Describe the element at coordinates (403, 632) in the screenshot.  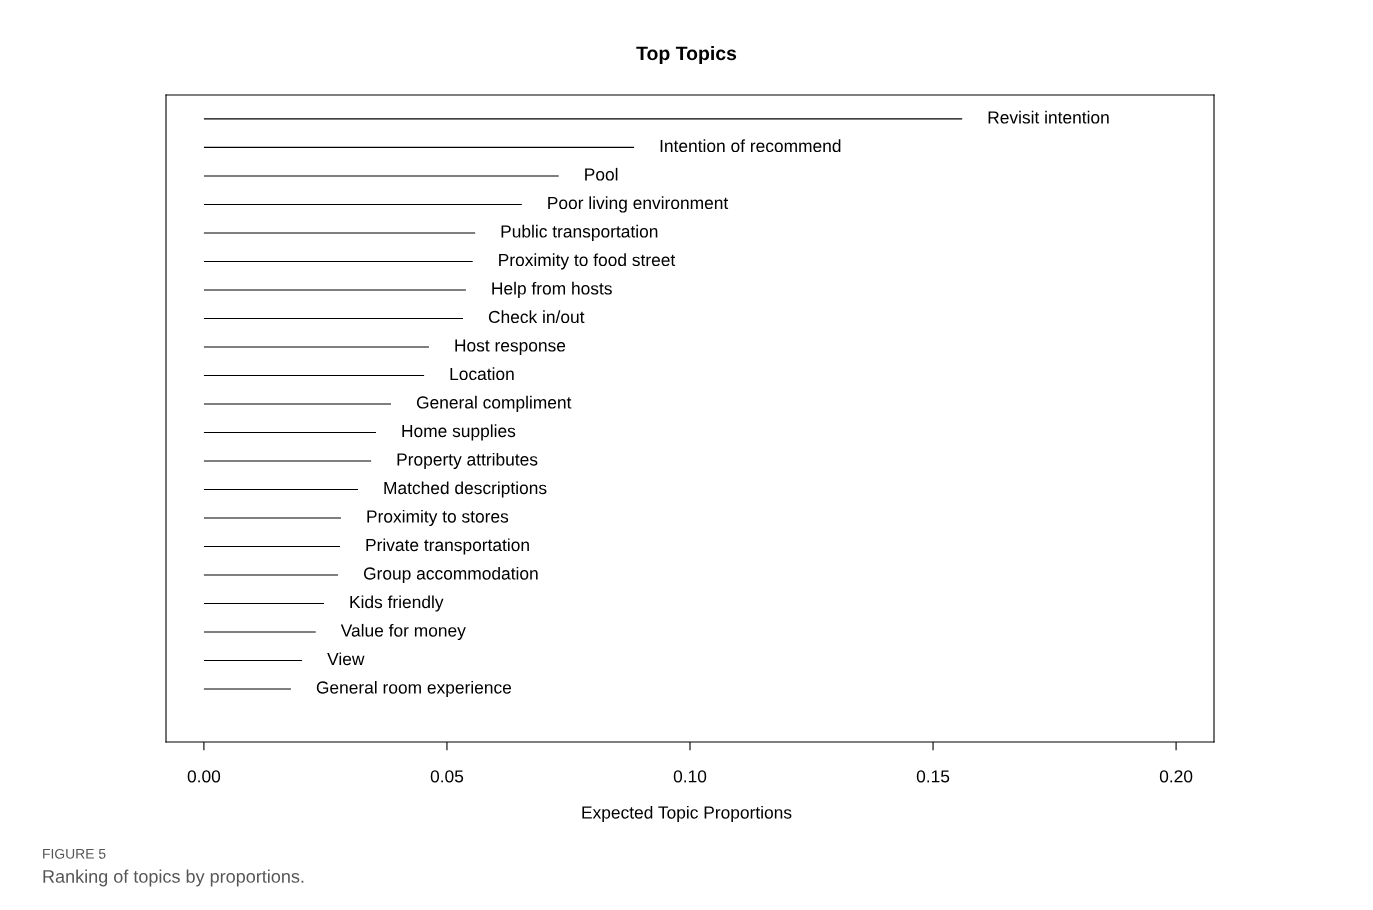
I see `y-tick-label: Value for money` at that location.